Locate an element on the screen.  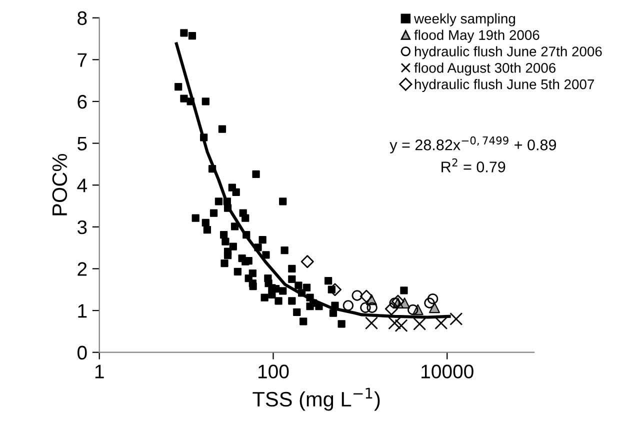
x-tick-label: 100 is located at coordinates (273, 371).